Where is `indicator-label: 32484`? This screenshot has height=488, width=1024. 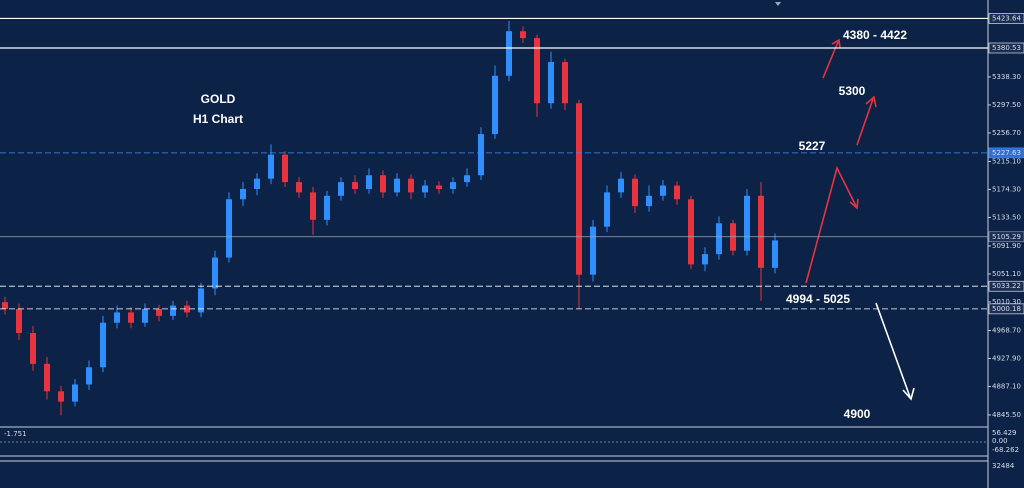
indicator-label: 32484 is located at coordinates (1003, 466).